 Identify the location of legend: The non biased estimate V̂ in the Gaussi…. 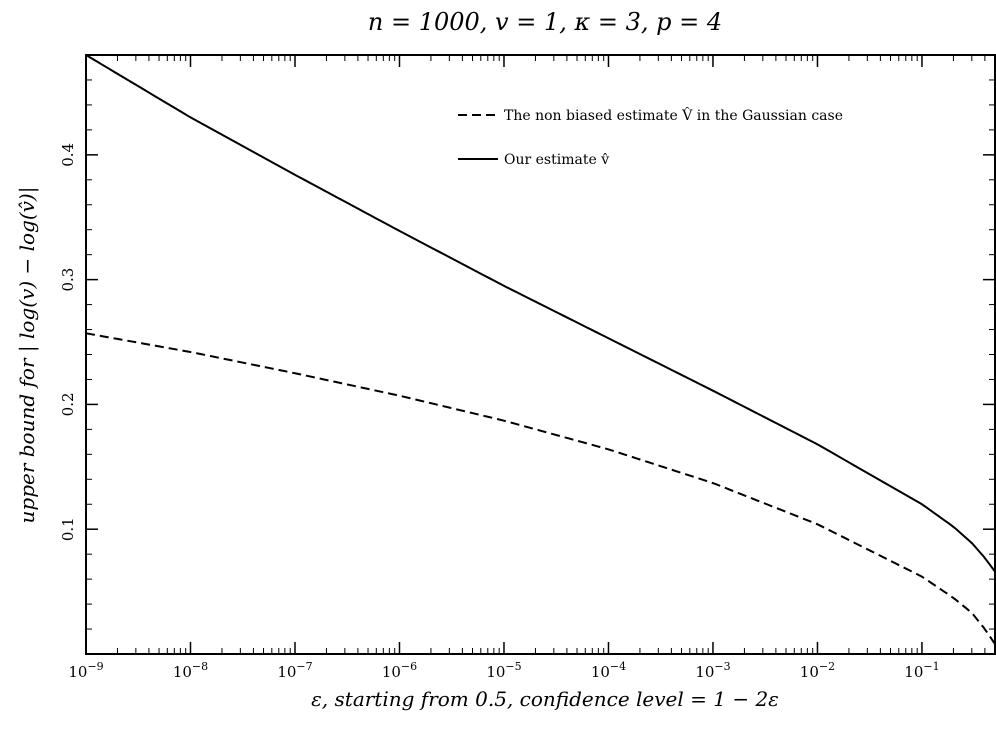
(650, 137).